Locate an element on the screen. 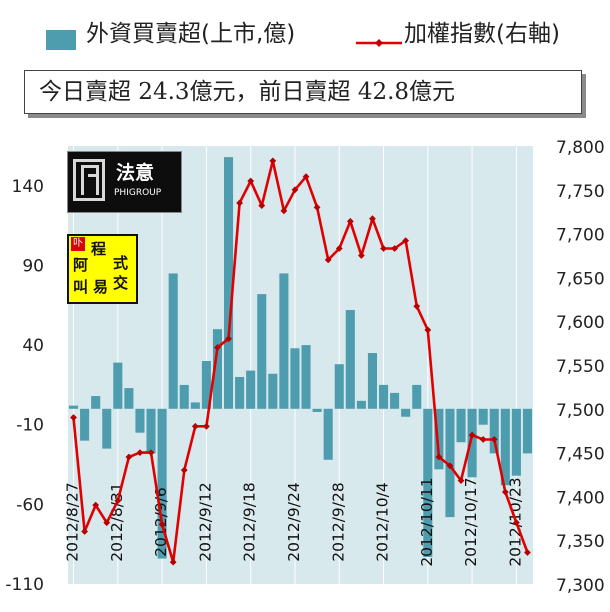 This screenshot has height=612, width=610. x-axis-tick-label: 2012/9/12 is located at coordinates (205, 521).